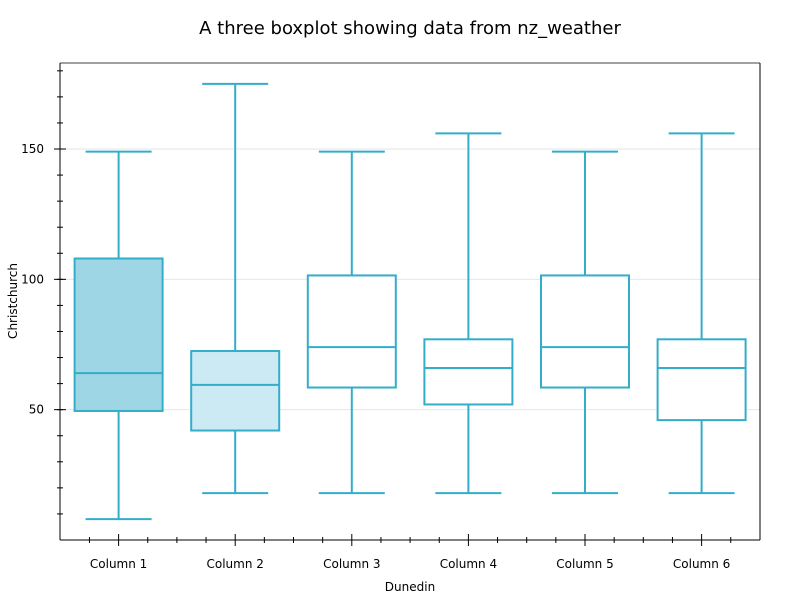 Image resolution: width=800 pixels, height=600 pixels. What do you see at coordinates (468, 564) in the screenshot?
I see `x-tick-label: Column 4` at bounding box center [468, 564].